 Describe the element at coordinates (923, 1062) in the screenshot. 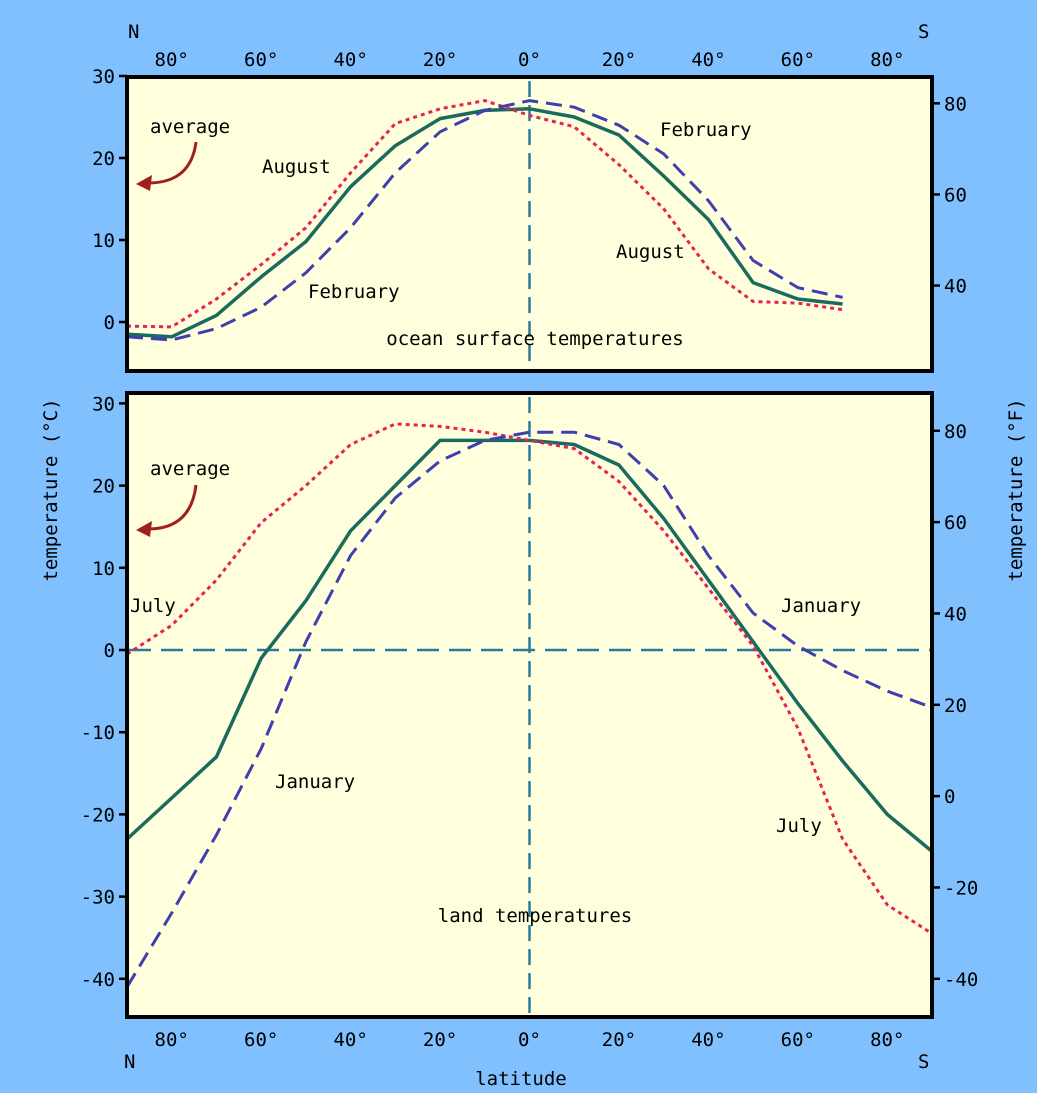

I see `bottom-right-pole-label: S` at that location.